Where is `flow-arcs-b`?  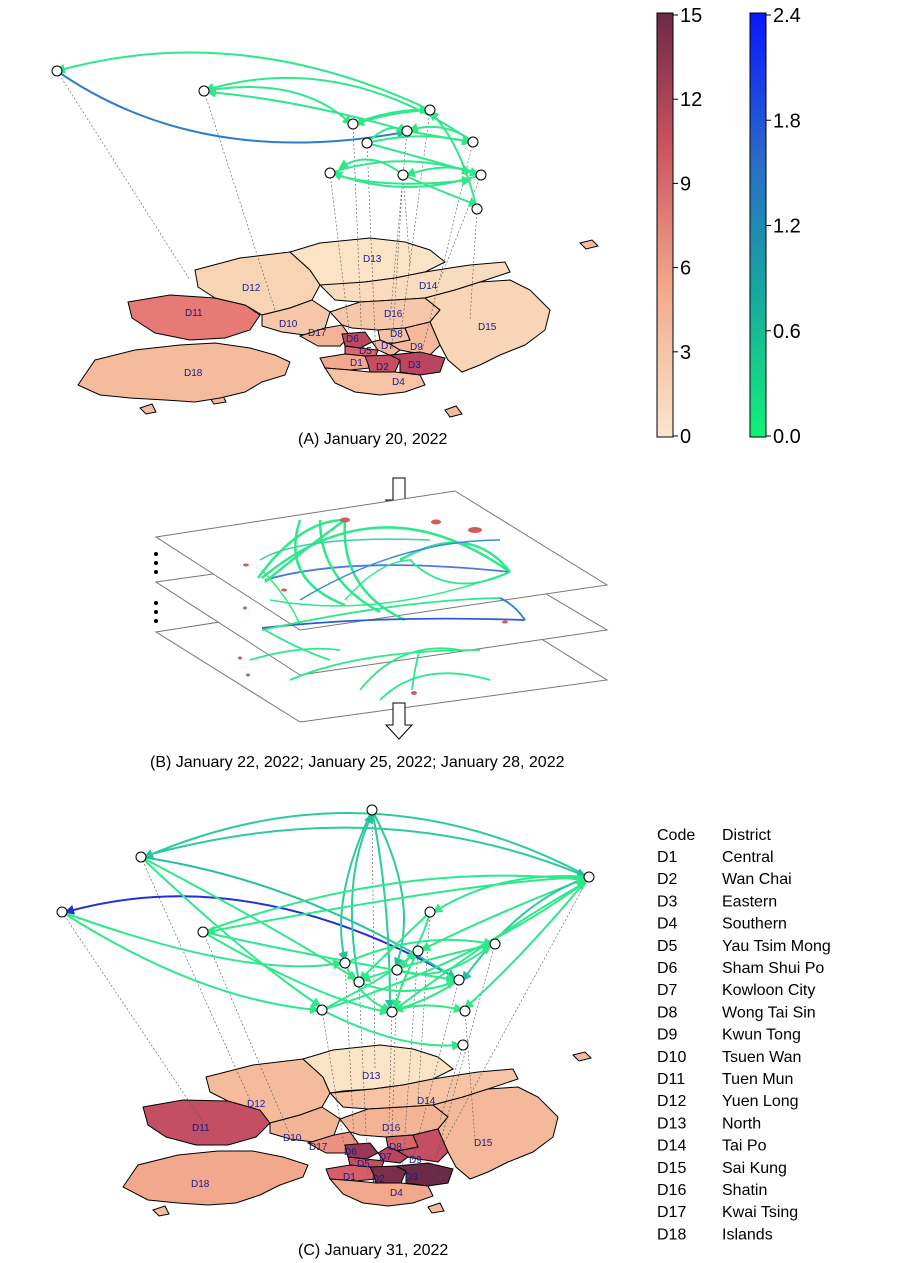
flow-arcs-b is located at coordinates (383, 572).